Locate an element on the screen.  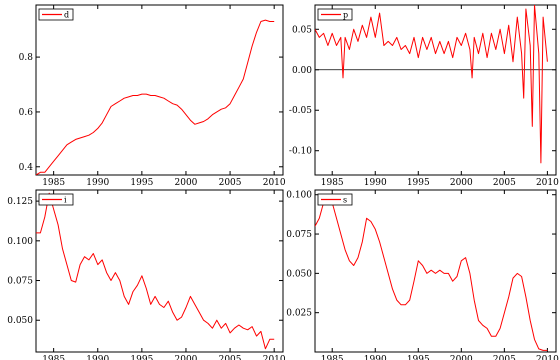
y-tick-label: -0.05 is located at coordinates (300, 111).